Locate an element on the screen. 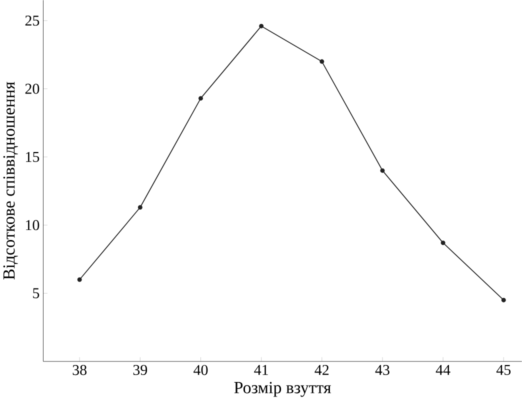  x-tick-label: 41 is located at coordinates (261, 369).